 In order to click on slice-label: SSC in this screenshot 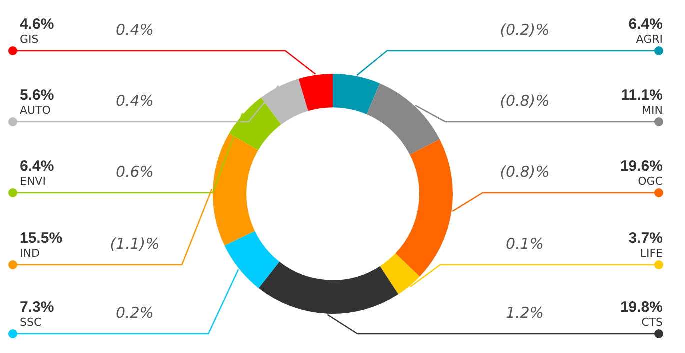, I will do `click(31, 322)`.